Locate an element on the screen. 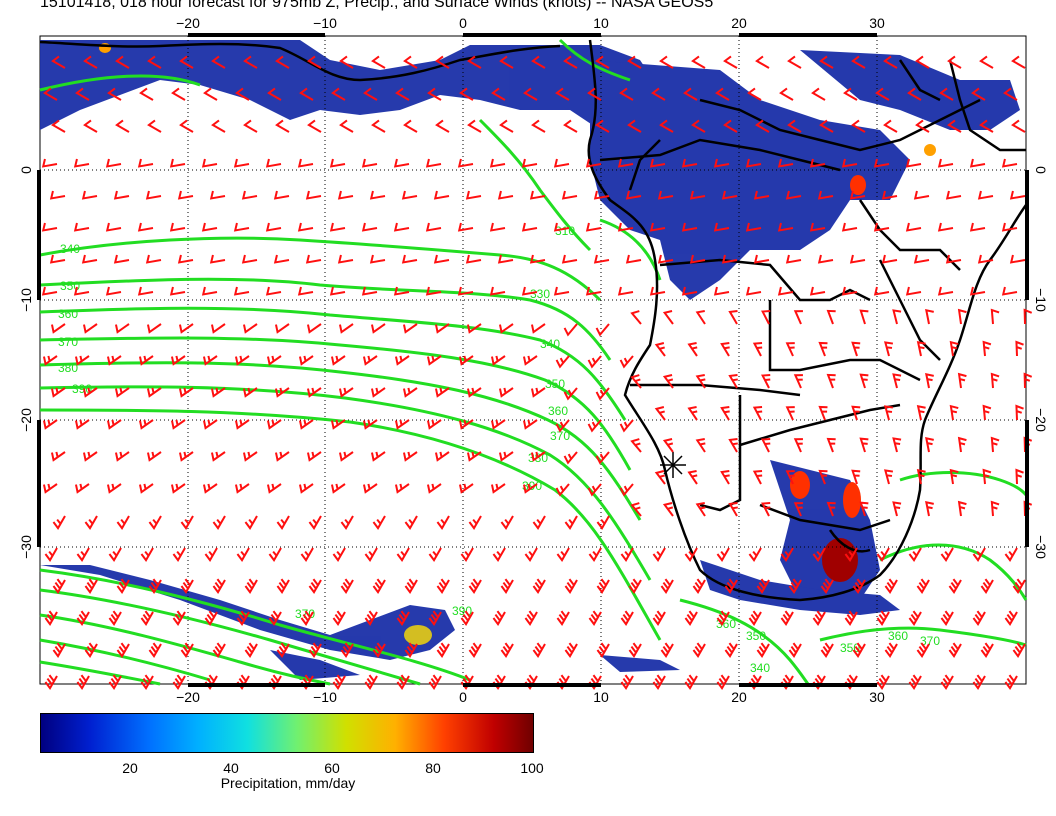 Image resolution: width=1056 pixels, height=816 pixels. contour-label: 310 is located at coordinates (565, 231).